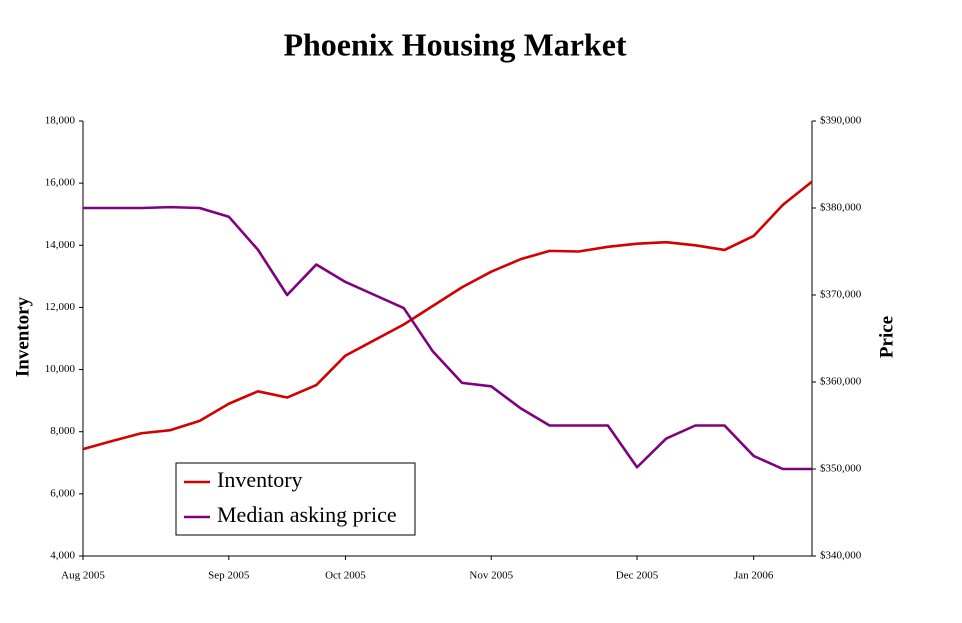  I want to click on y2-axis-label: Price, so click(886, 337).